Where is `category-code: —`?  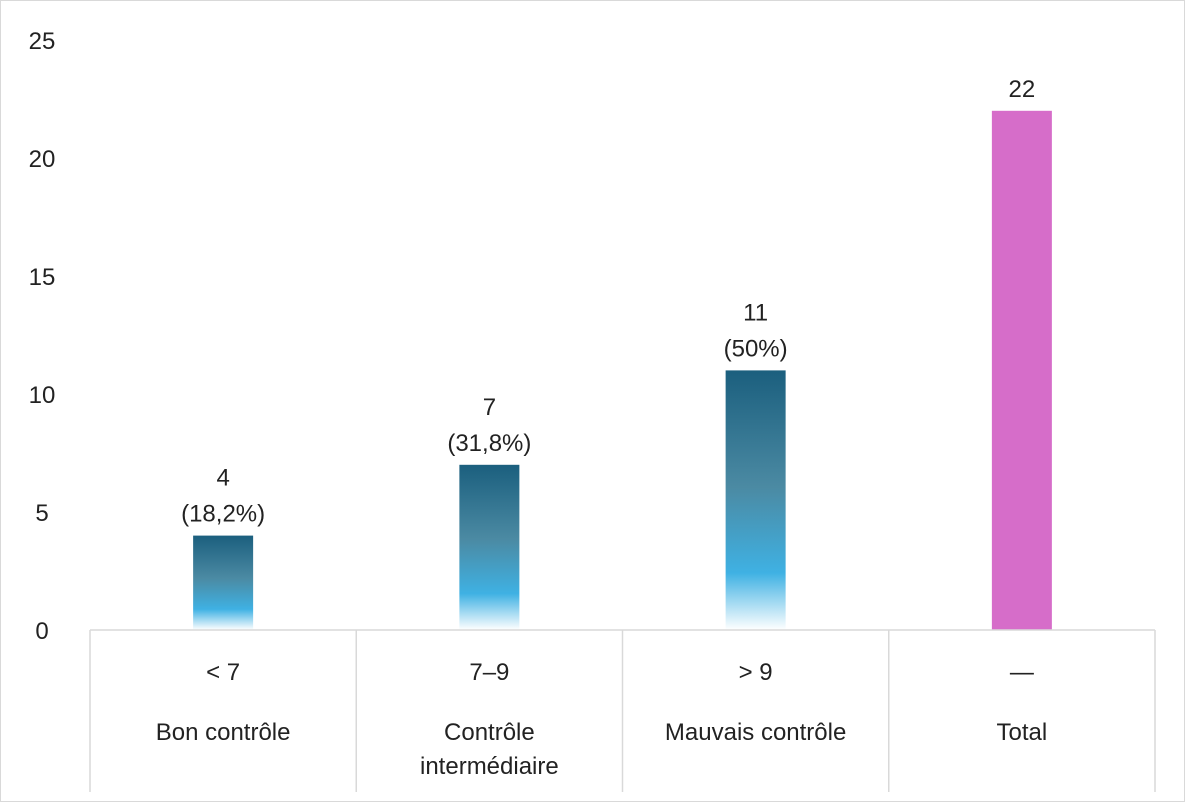 category-code: — is located at coordinates (1022, 672).